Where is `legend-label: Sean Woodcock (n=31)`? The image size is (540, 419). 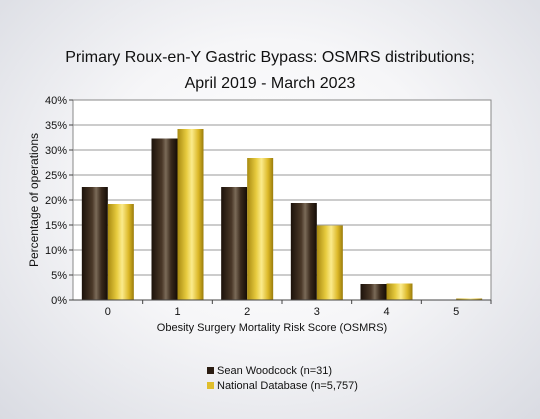 legend-label: Sean Woodcock (n=31) is located at coordinates (275, 370).